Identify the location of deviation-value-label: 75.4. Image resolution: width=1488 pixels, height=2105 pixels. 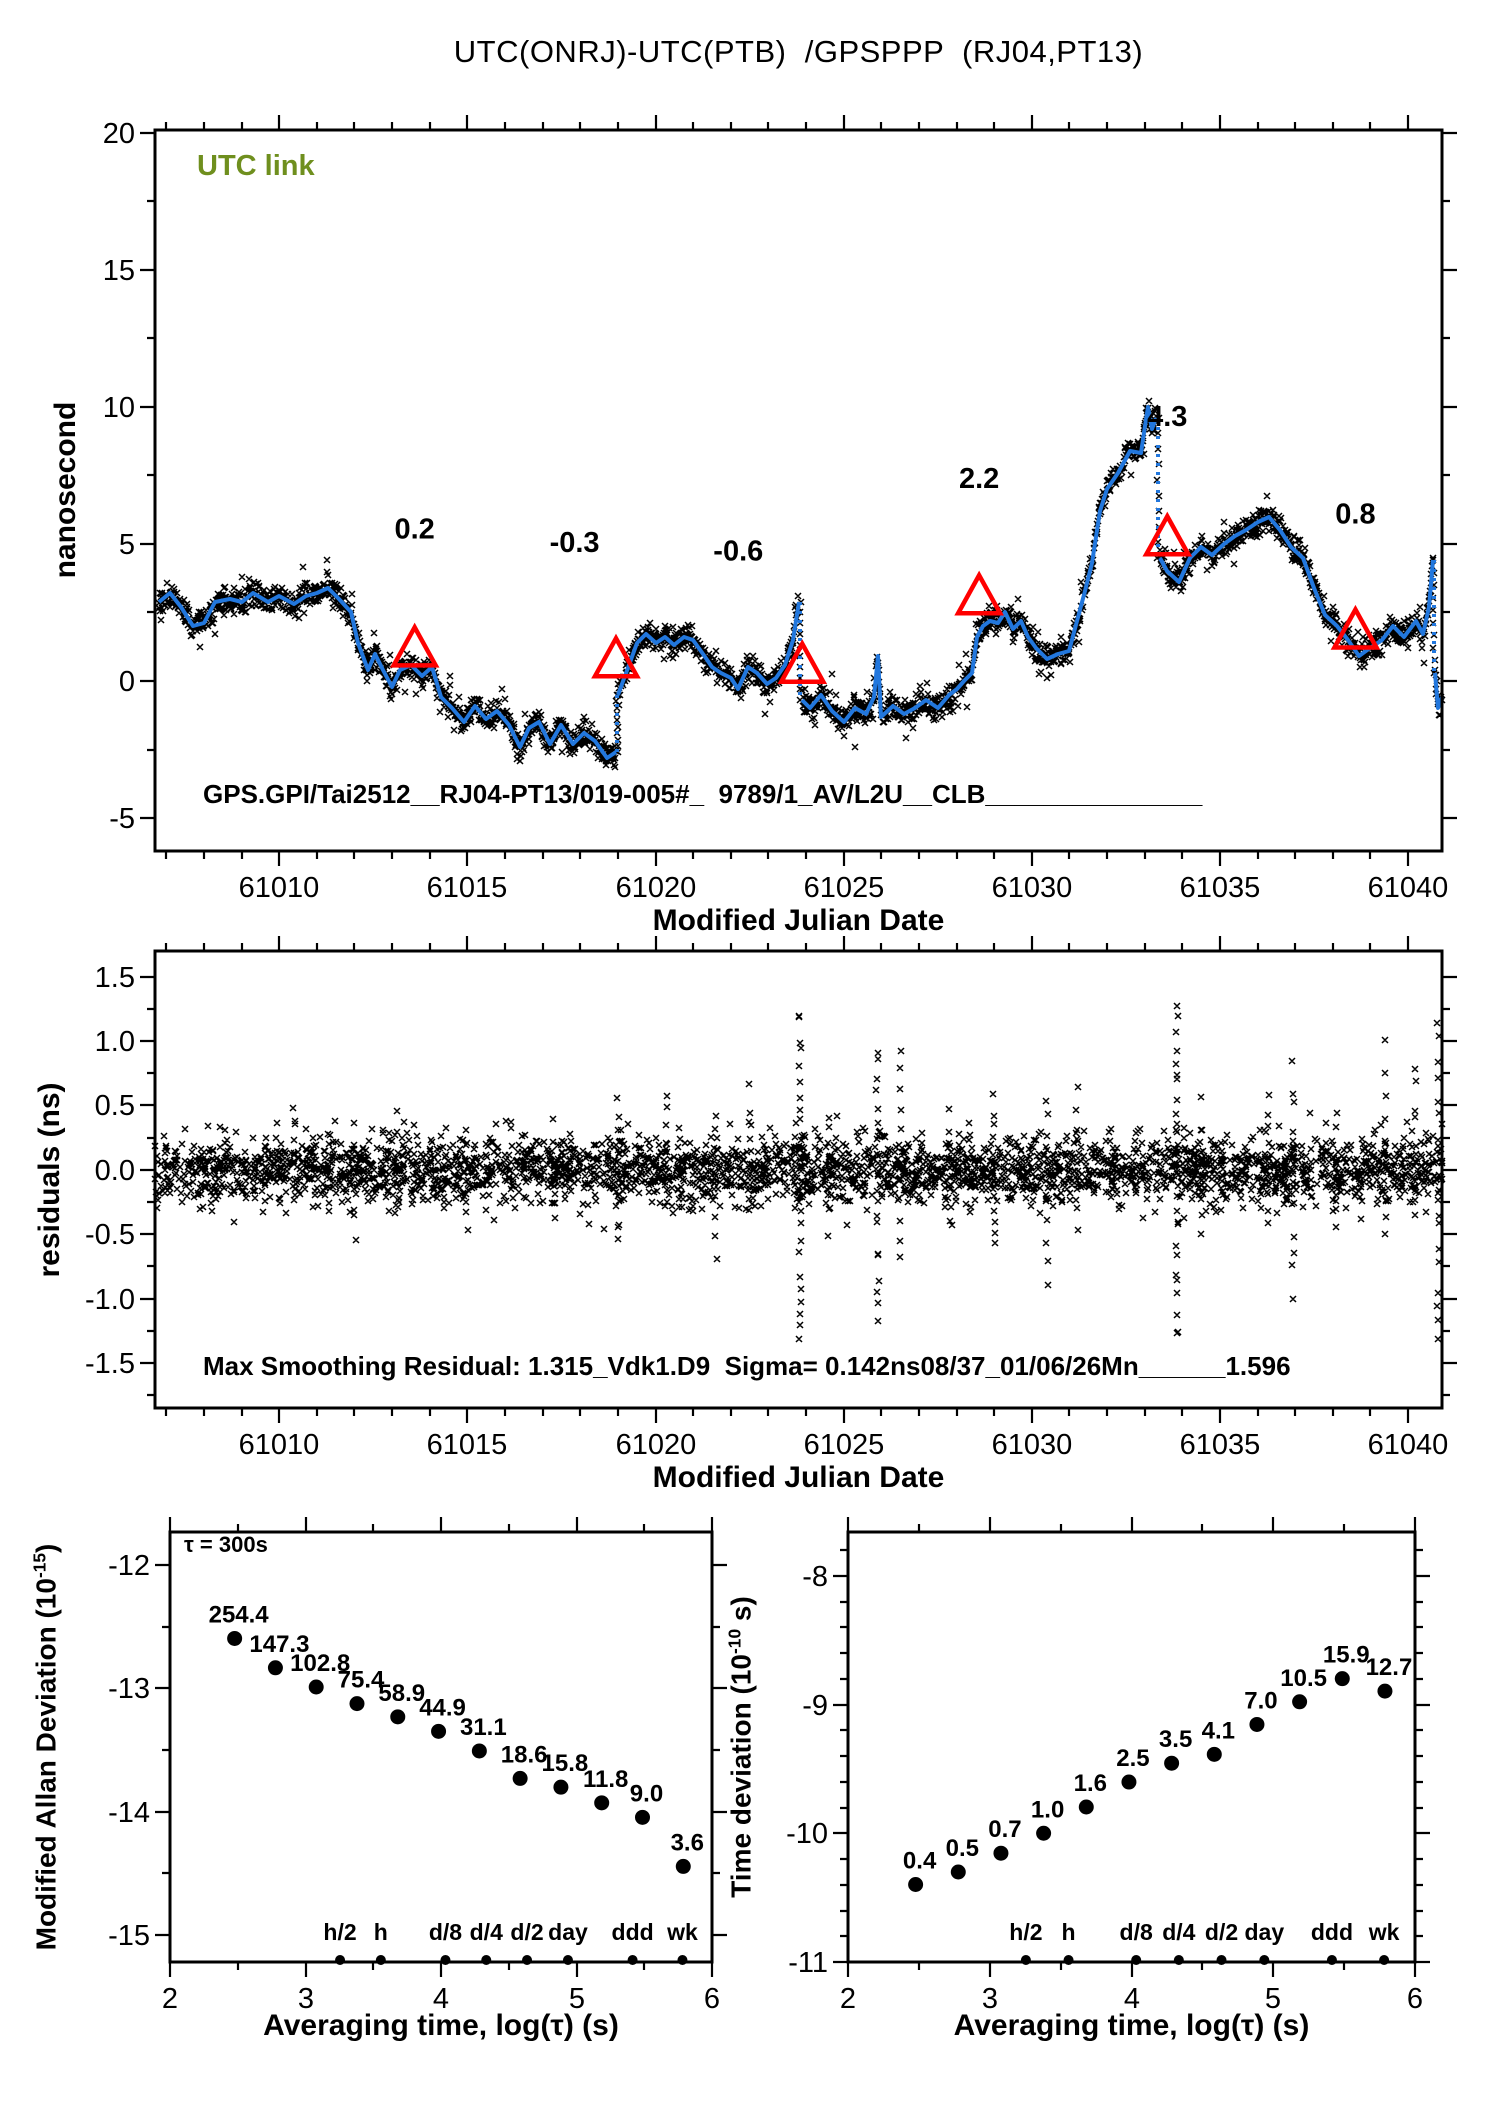
(361, 1680).